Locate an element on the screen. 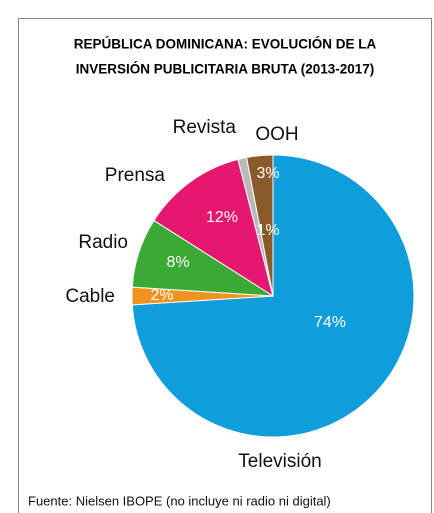 This screenshot has width=434, height=513. data-label: 74% is located at coordinates (330, 322).